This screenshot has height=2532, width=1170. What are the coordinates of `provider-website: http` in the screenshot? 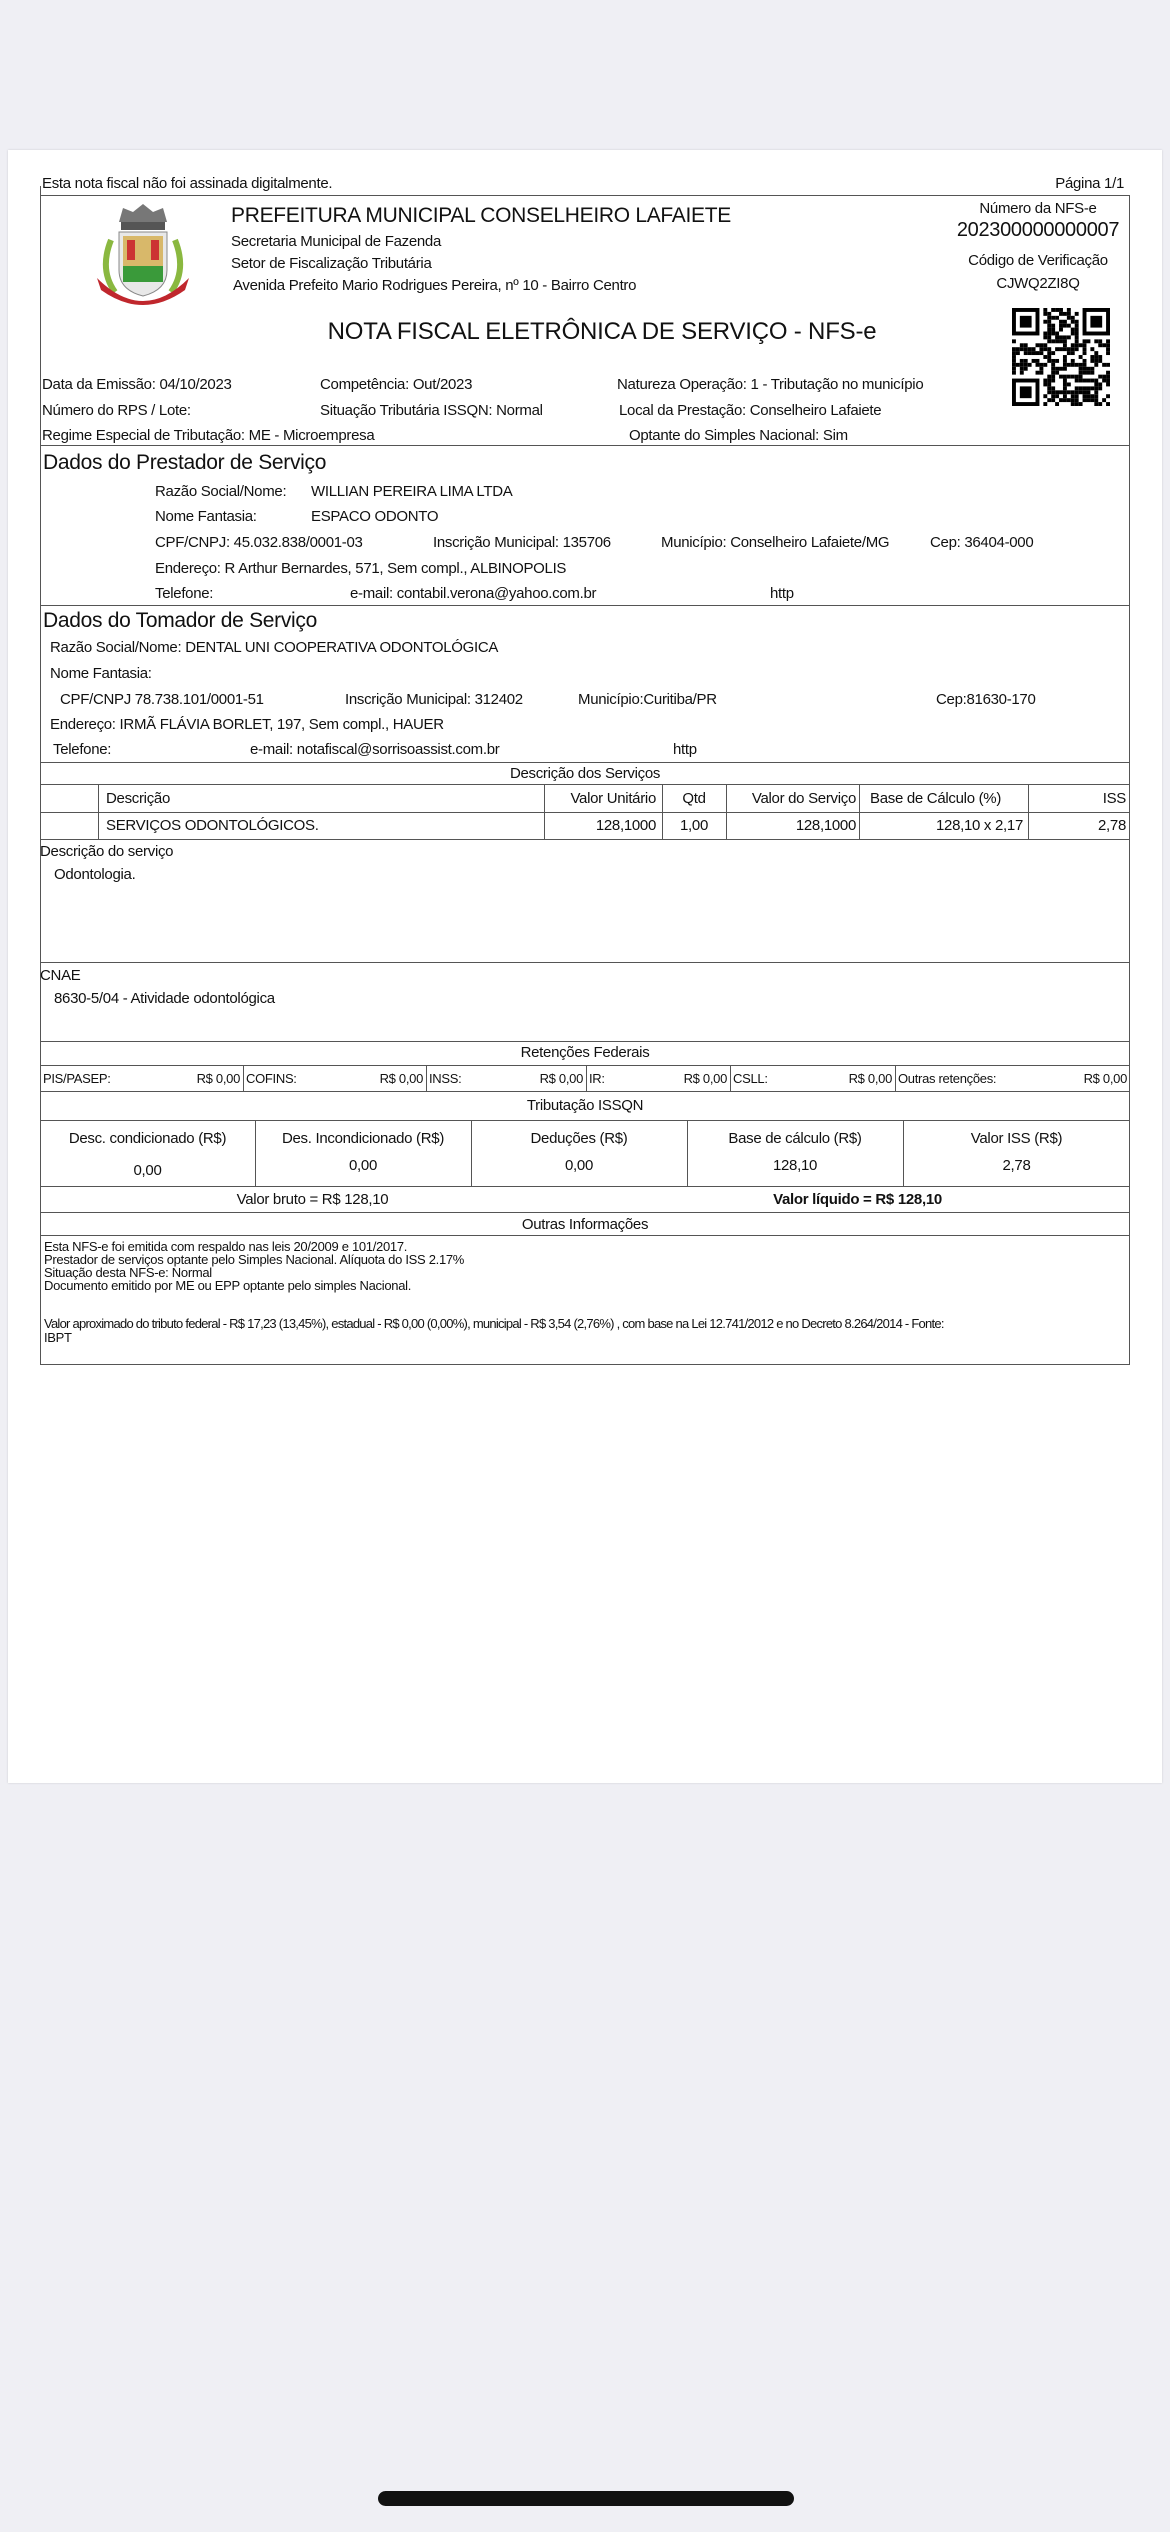 It's located at (782, 593).